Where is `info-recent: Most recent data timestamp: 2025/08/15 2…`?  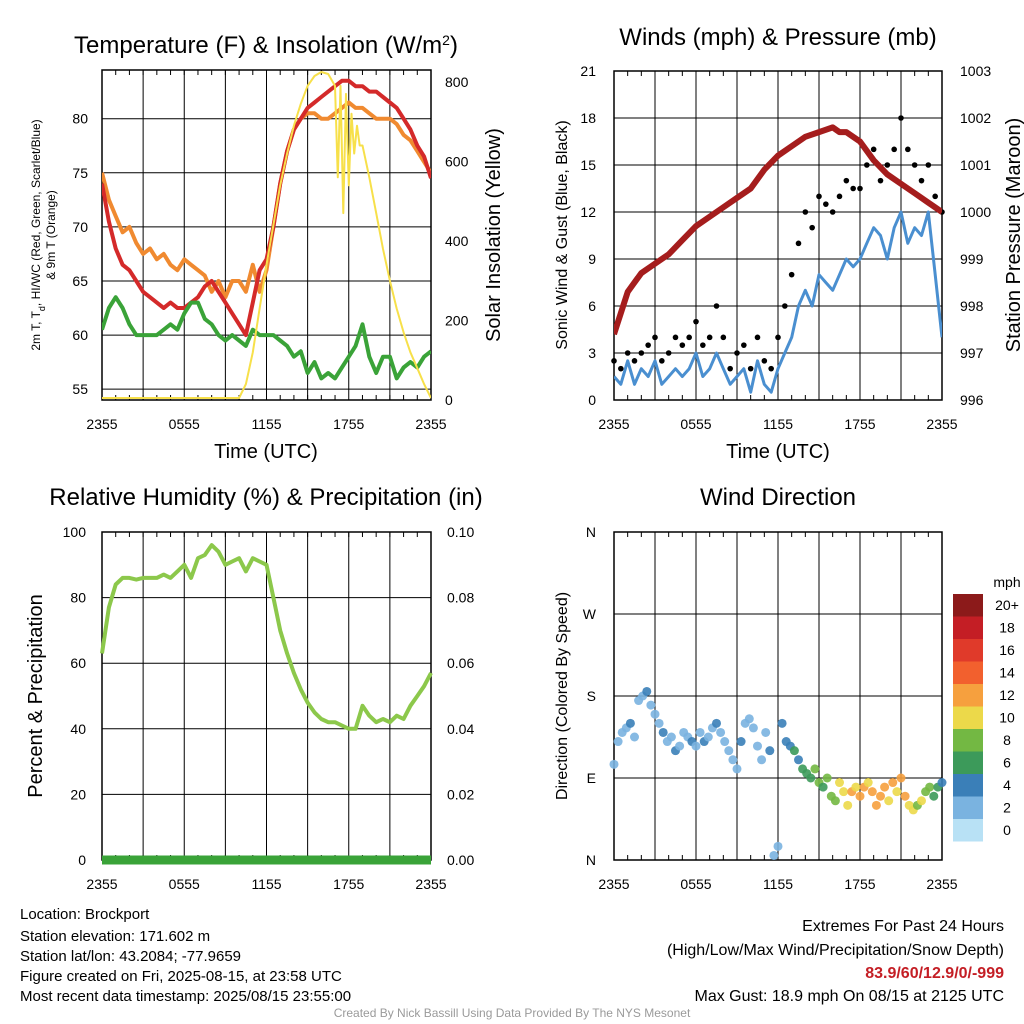 info-recent: Most recent data timestamp: 2025/08/15 2… is located at coordinates (186, 996).